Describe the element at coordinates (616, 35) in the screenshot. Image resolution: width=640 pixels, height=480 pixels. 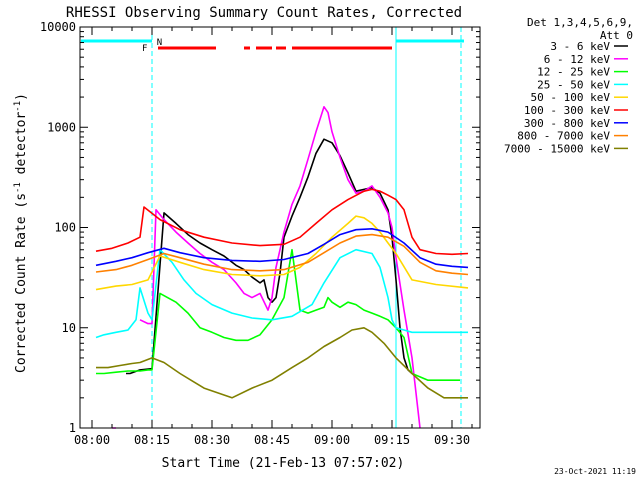
I see `legend-header-line-2: Att 0` at that location.